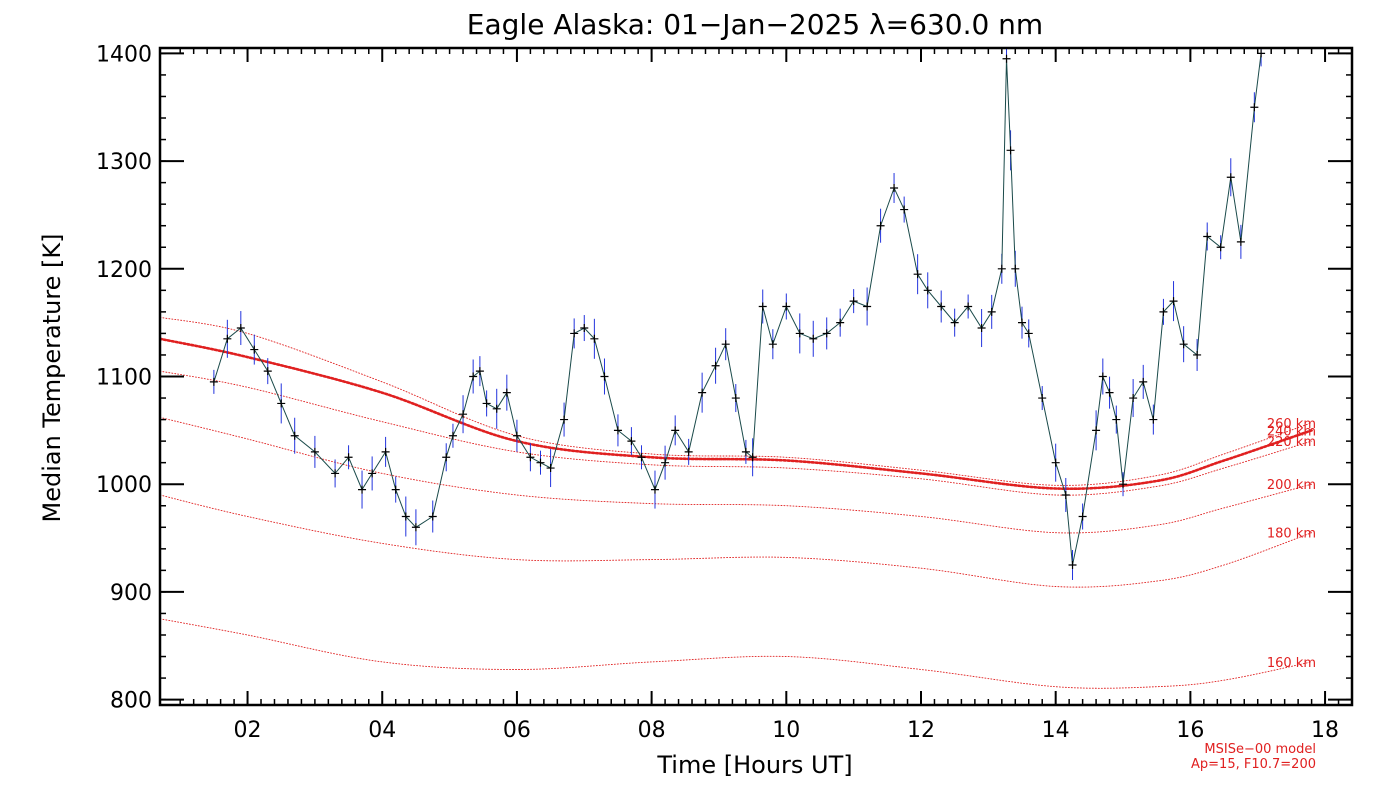 The height and width of the screenshot is (800, 1400). Describe the element at coordinates (52, 377) in the screenshot. I see `y-axis-label: Median Temperature [K]` at that location.